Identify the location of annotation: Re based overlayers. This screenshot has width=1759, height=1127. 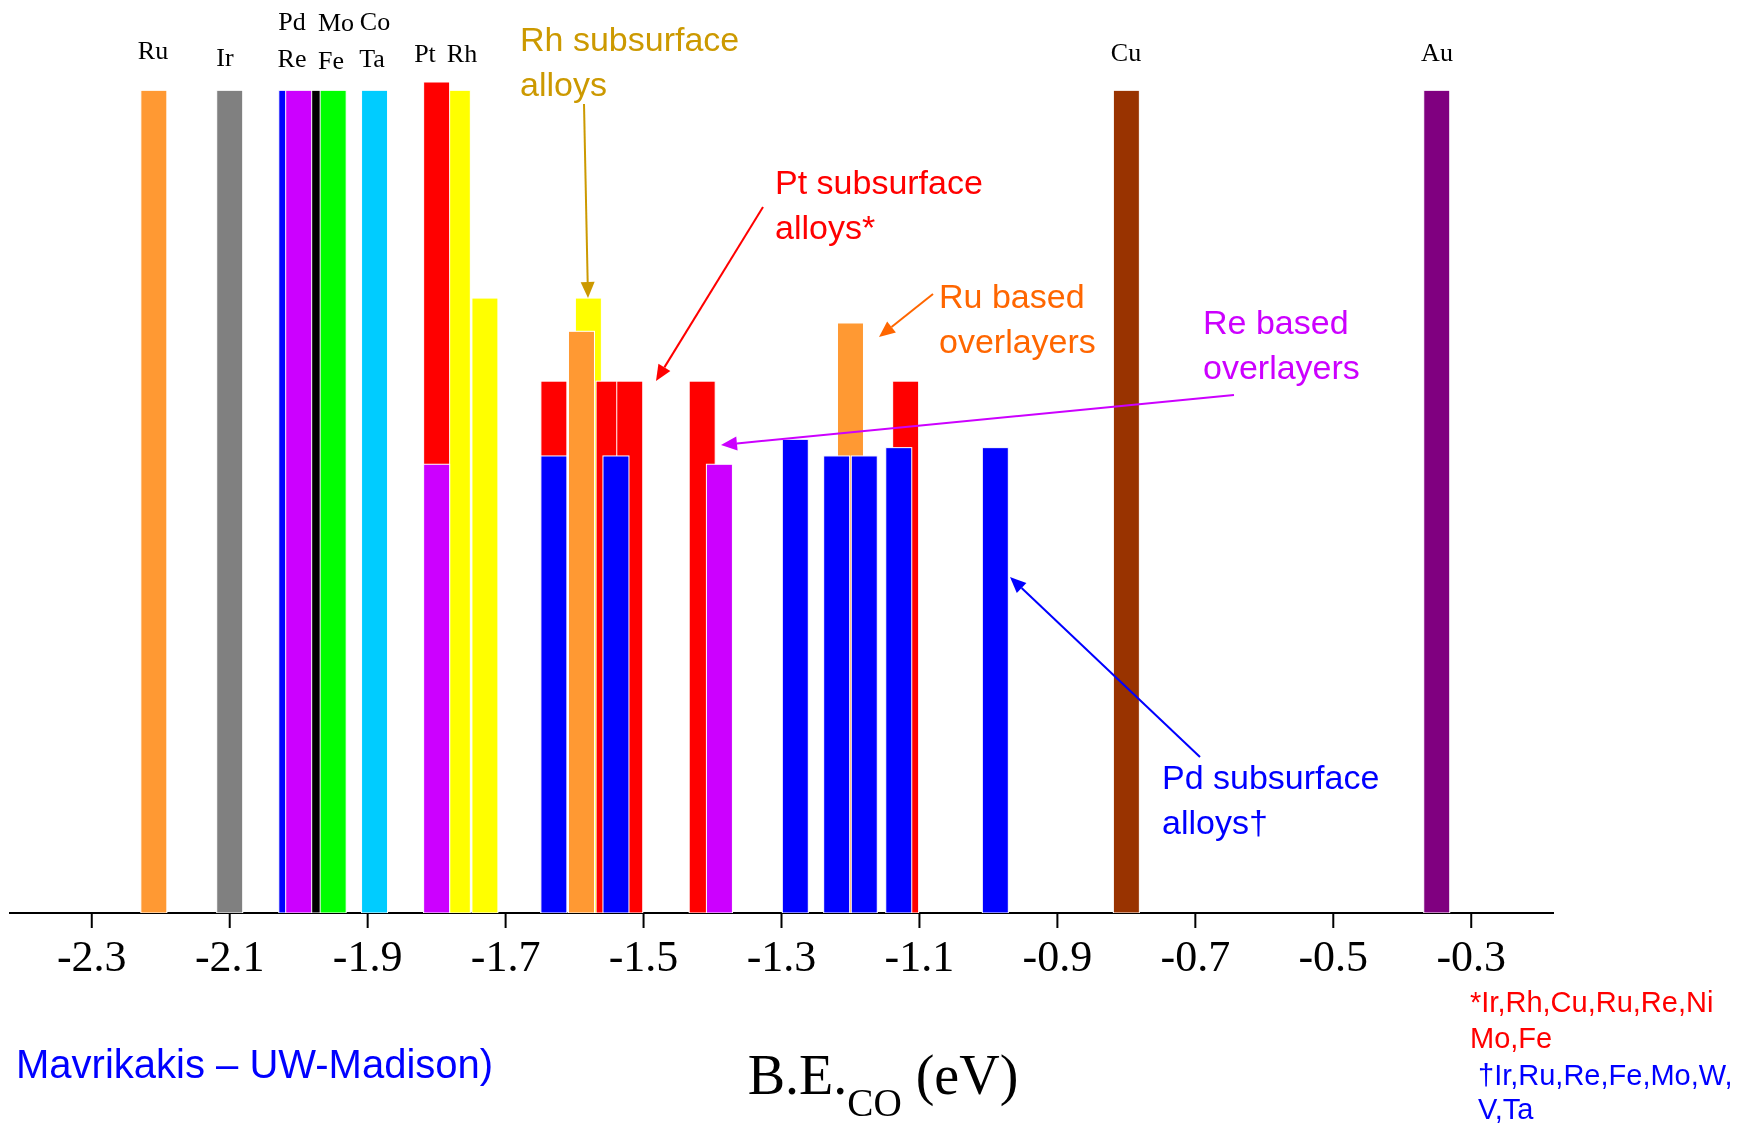
(1282, 345).